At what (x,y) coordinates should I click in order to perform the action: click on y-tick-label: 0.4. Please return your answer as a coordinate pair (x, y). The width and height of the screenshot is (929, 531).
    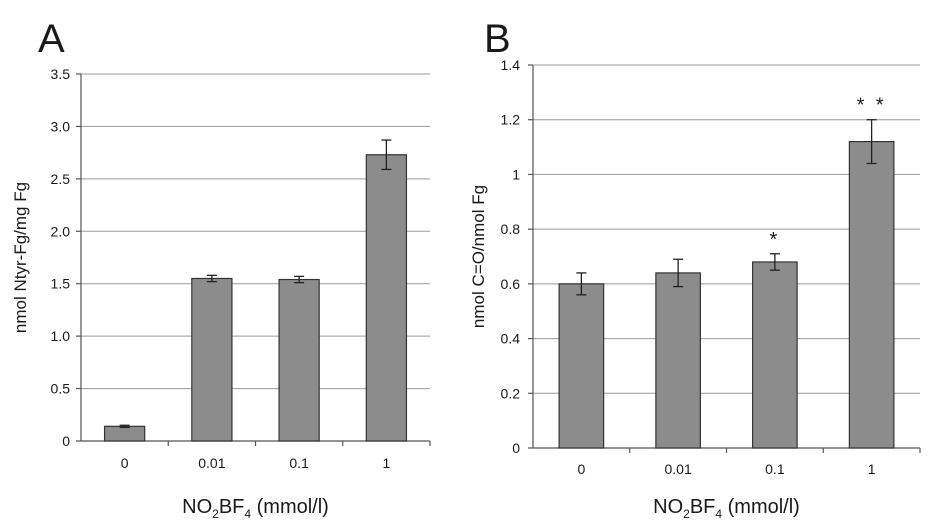
    Looking at the image, I should click on (511, 339).